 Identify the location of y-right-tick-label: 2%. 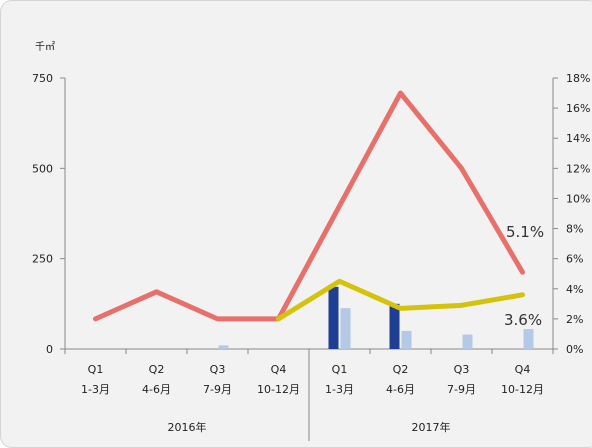
(574, 319).